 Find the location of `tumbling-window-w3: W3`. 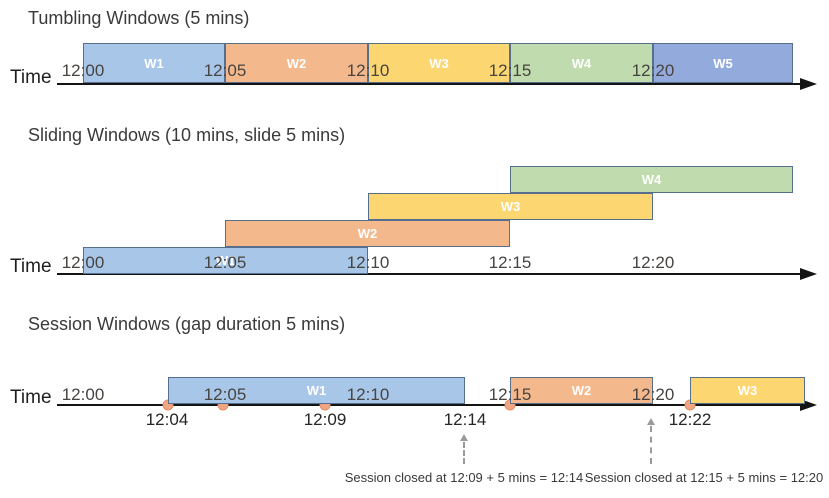

tumbling-window-w3: W3 is located at coordinates (439, 63).